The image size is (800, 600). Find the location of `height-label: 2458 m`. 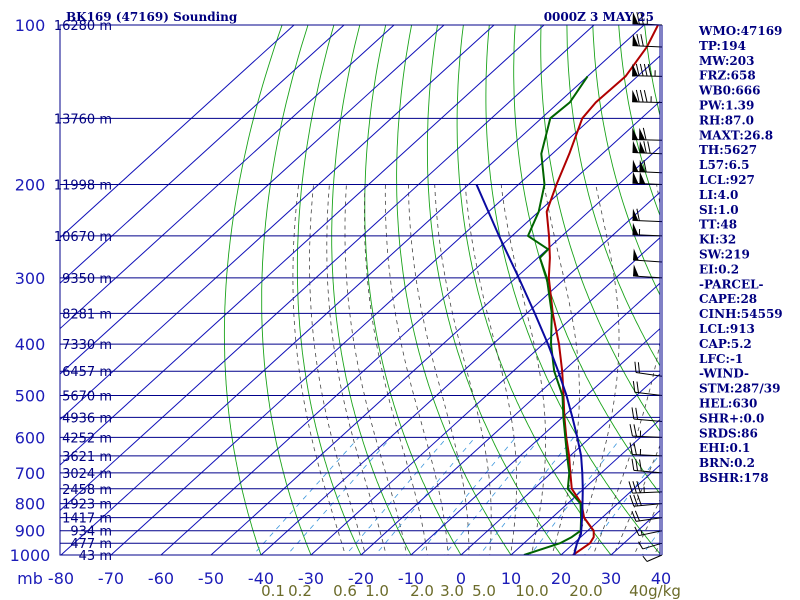

height-label: 2458 m is located at coordinates (87, 490).